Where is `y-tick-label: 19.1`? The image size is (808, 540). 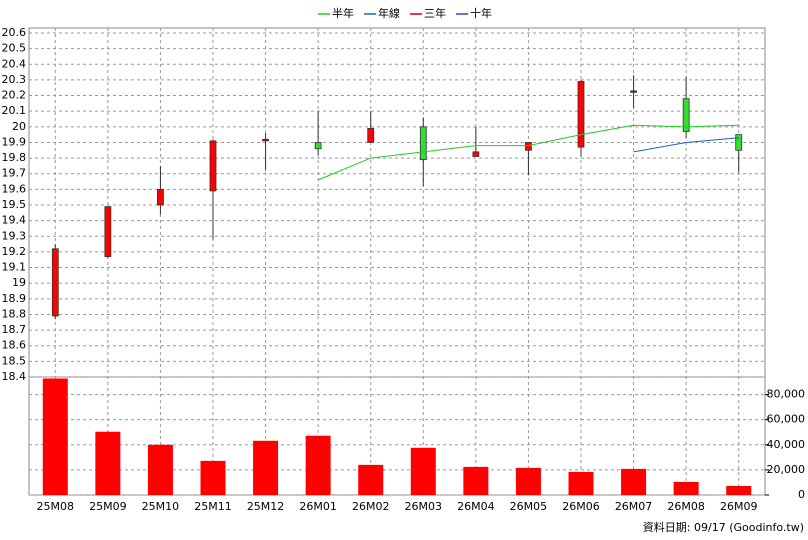 y-tick-label: 19.1 is located at coordinates (14, 267).